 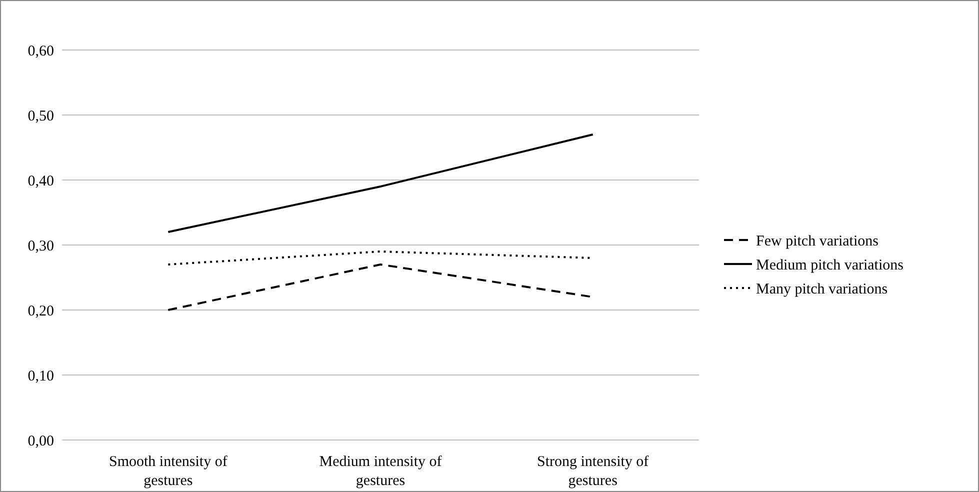 What do you see at coordinates (41, 441) in the screenshot?
I see `y-tick-label: 0,00` at bounding box center [41, 441].